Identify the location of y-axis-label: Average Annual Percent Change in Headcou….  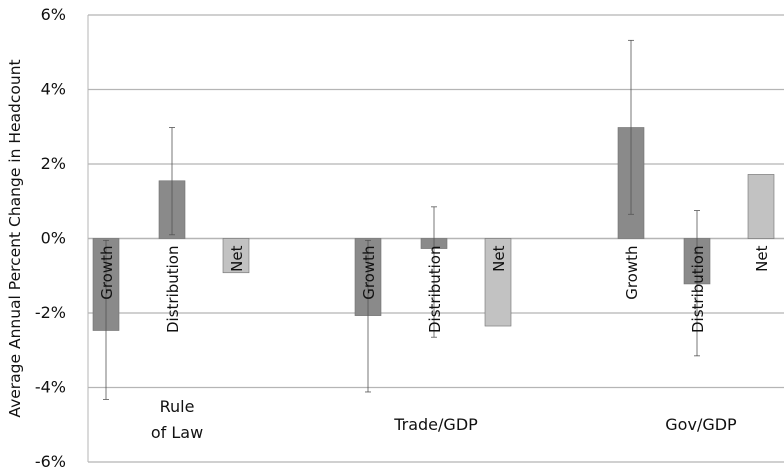
(15, 238).